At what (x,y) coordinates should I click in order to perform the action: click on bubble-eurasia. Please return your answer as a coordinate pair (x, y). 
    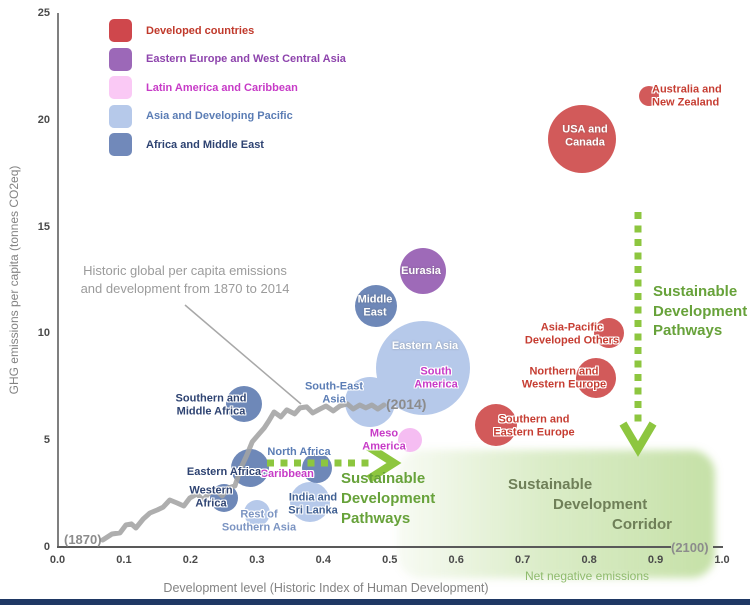
    Looking at the image, I should click on (422, 271).